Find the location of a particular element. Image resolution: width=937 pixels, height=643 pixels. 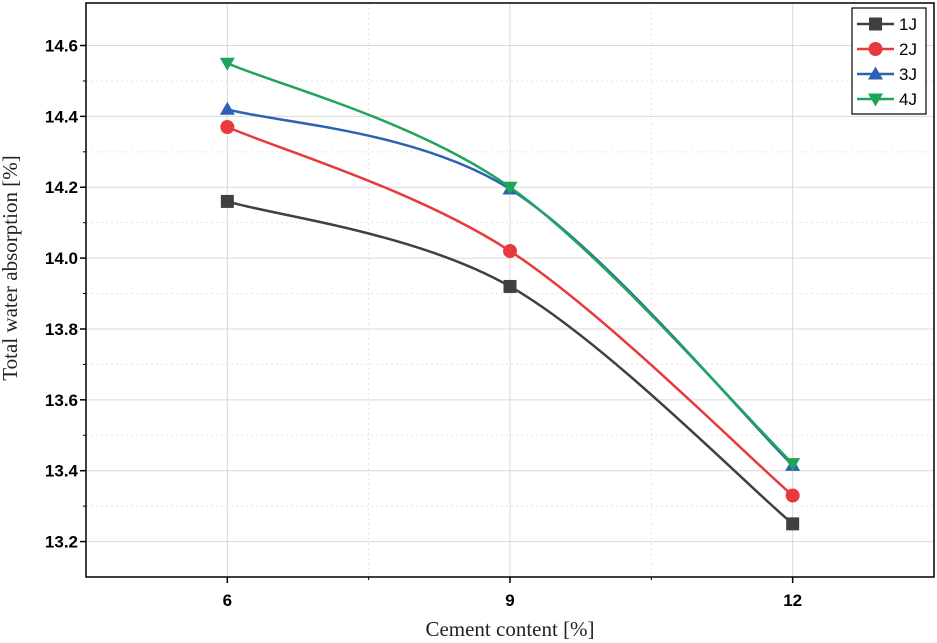

x-axis-title: Cement content [%] is located at coordinates (509, 629).